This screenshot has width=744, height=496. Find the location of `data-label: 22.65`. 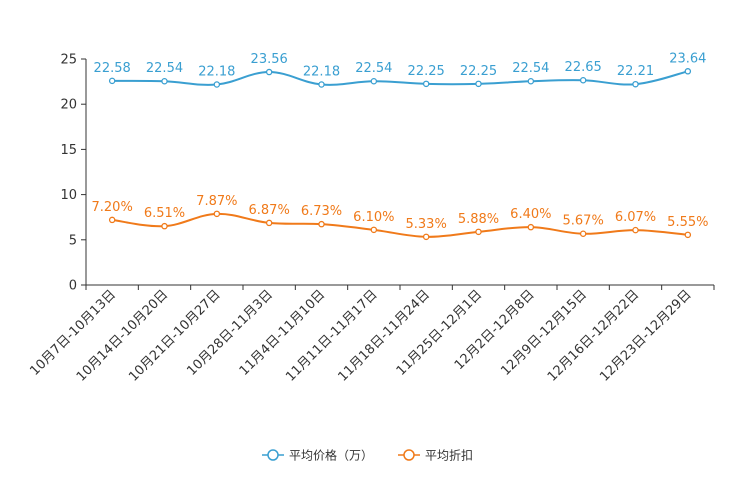

data-label: 22.65 is located at coordinates (583, 67).